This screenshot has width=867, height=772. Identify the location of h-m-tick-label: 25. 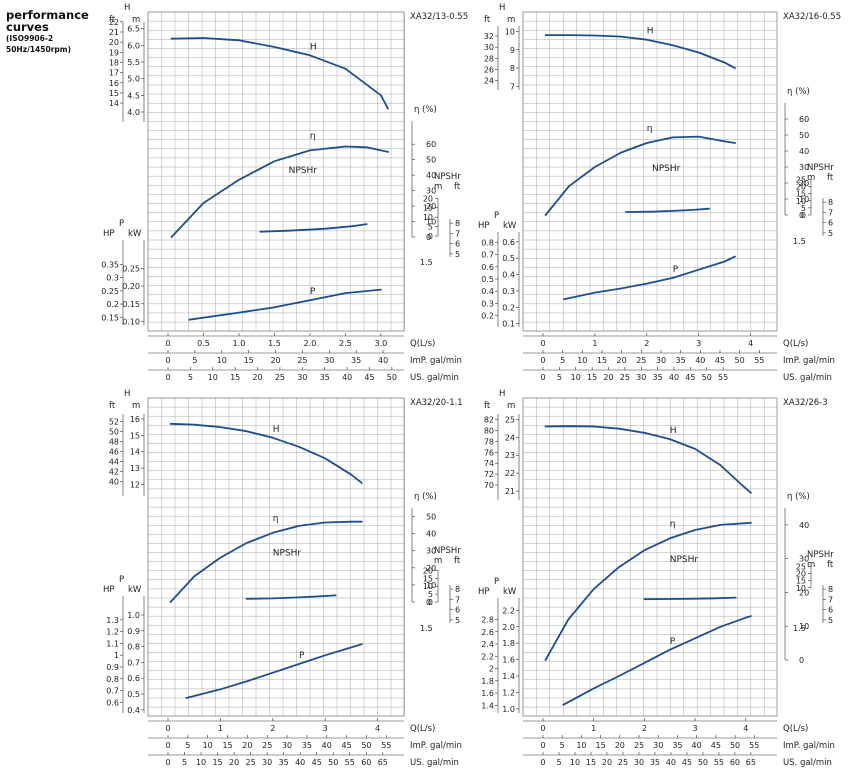
(510, 419).